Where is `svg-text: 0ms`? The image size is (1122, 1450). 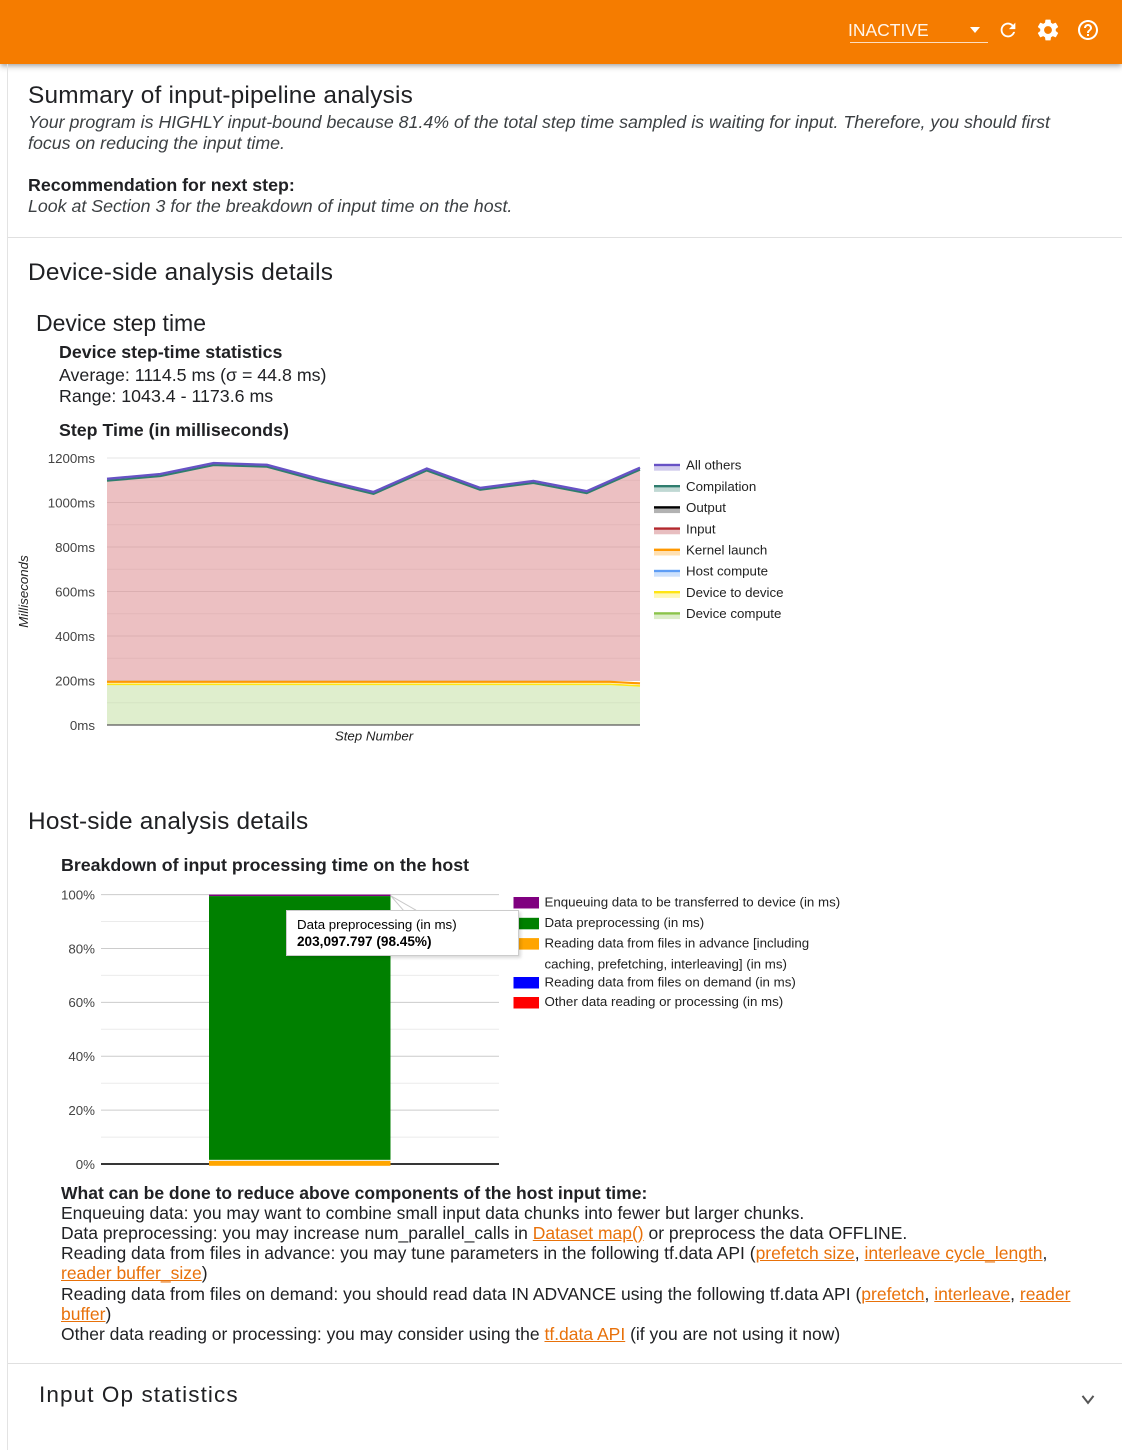 svg-text: 0ms is located at coordinates (82, 725).